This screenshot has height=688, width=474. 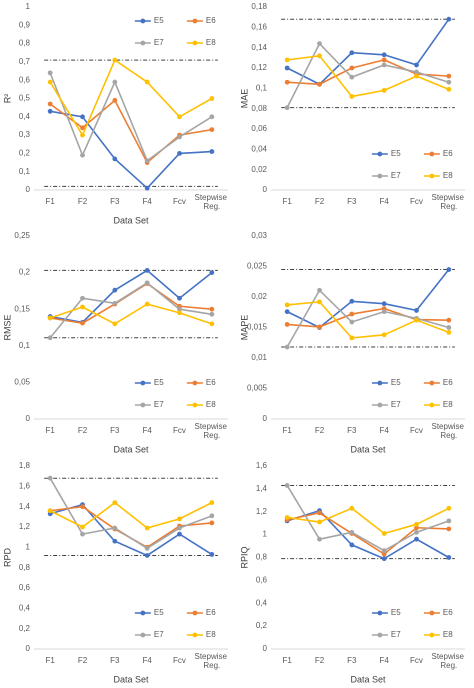 I want to click on y-tick-label: 0,08, so click(x=259, y=108).